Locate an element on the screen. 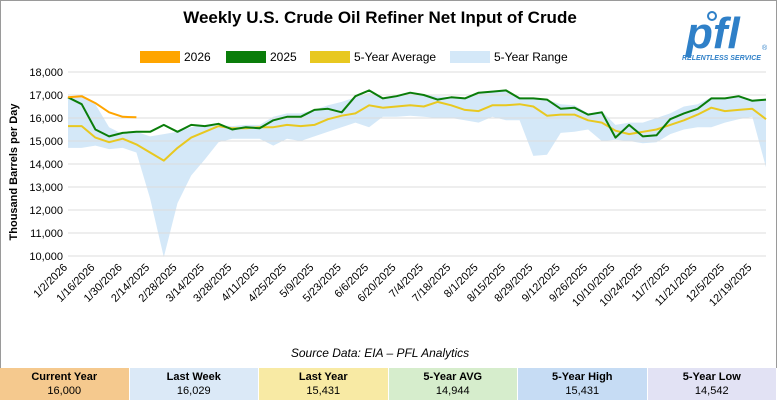  legend-label-5yr-range: 5-Year Range is located at coordinates (531, 57).